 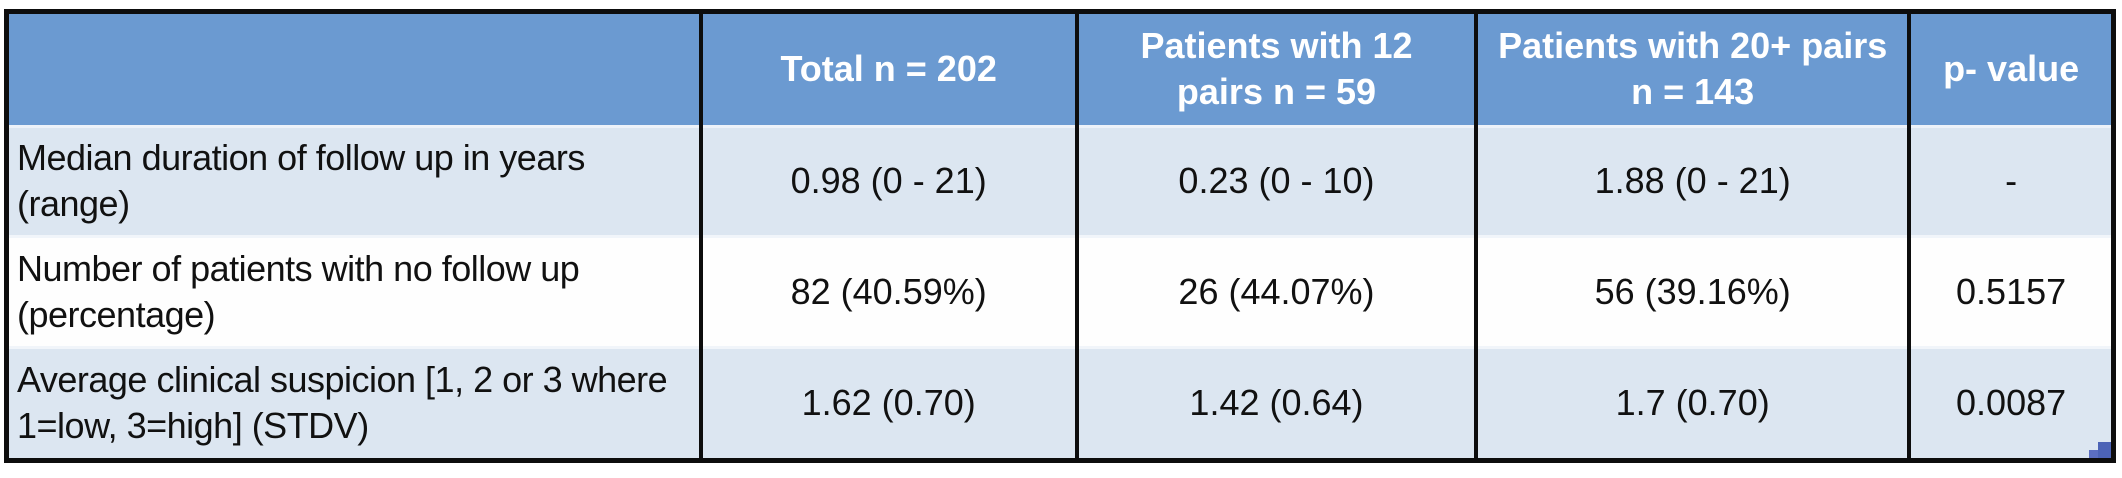 What do you see at coordinates (889, 402) in the screenshot?
I see `cell-total: 1.62 (0.70)` at bounding box center [889, 402].